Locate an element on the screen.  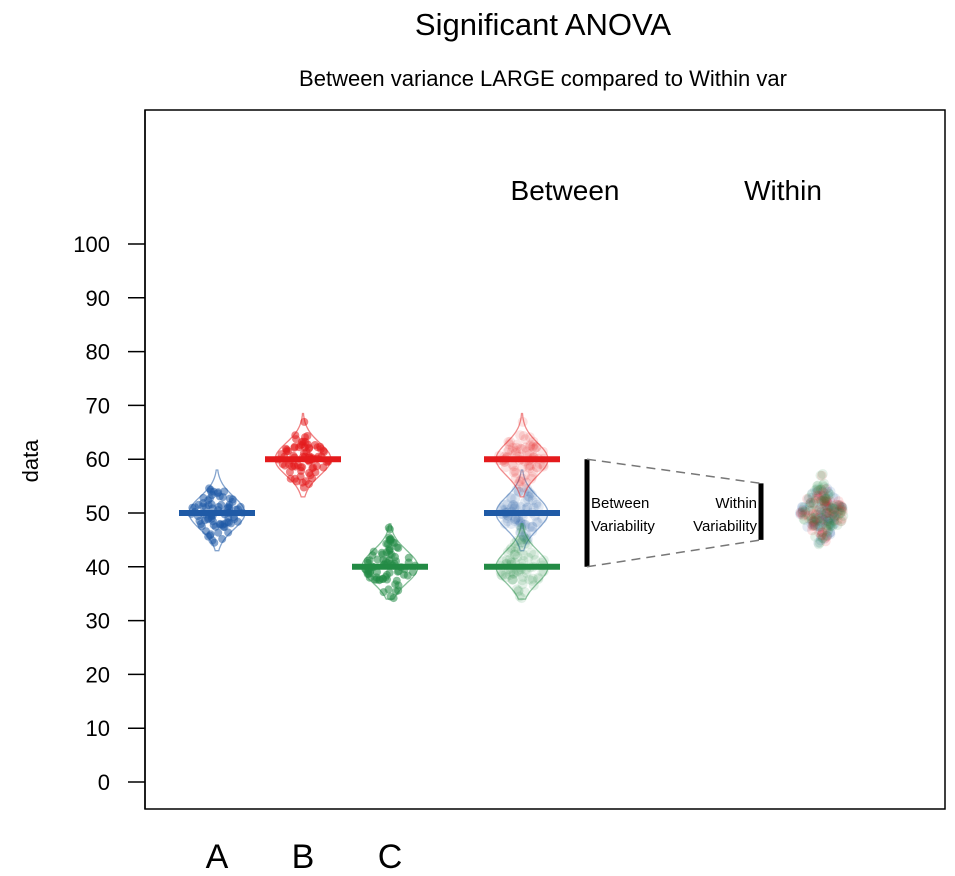
y-tick-label: 100 is located at coordinates (91, 244).